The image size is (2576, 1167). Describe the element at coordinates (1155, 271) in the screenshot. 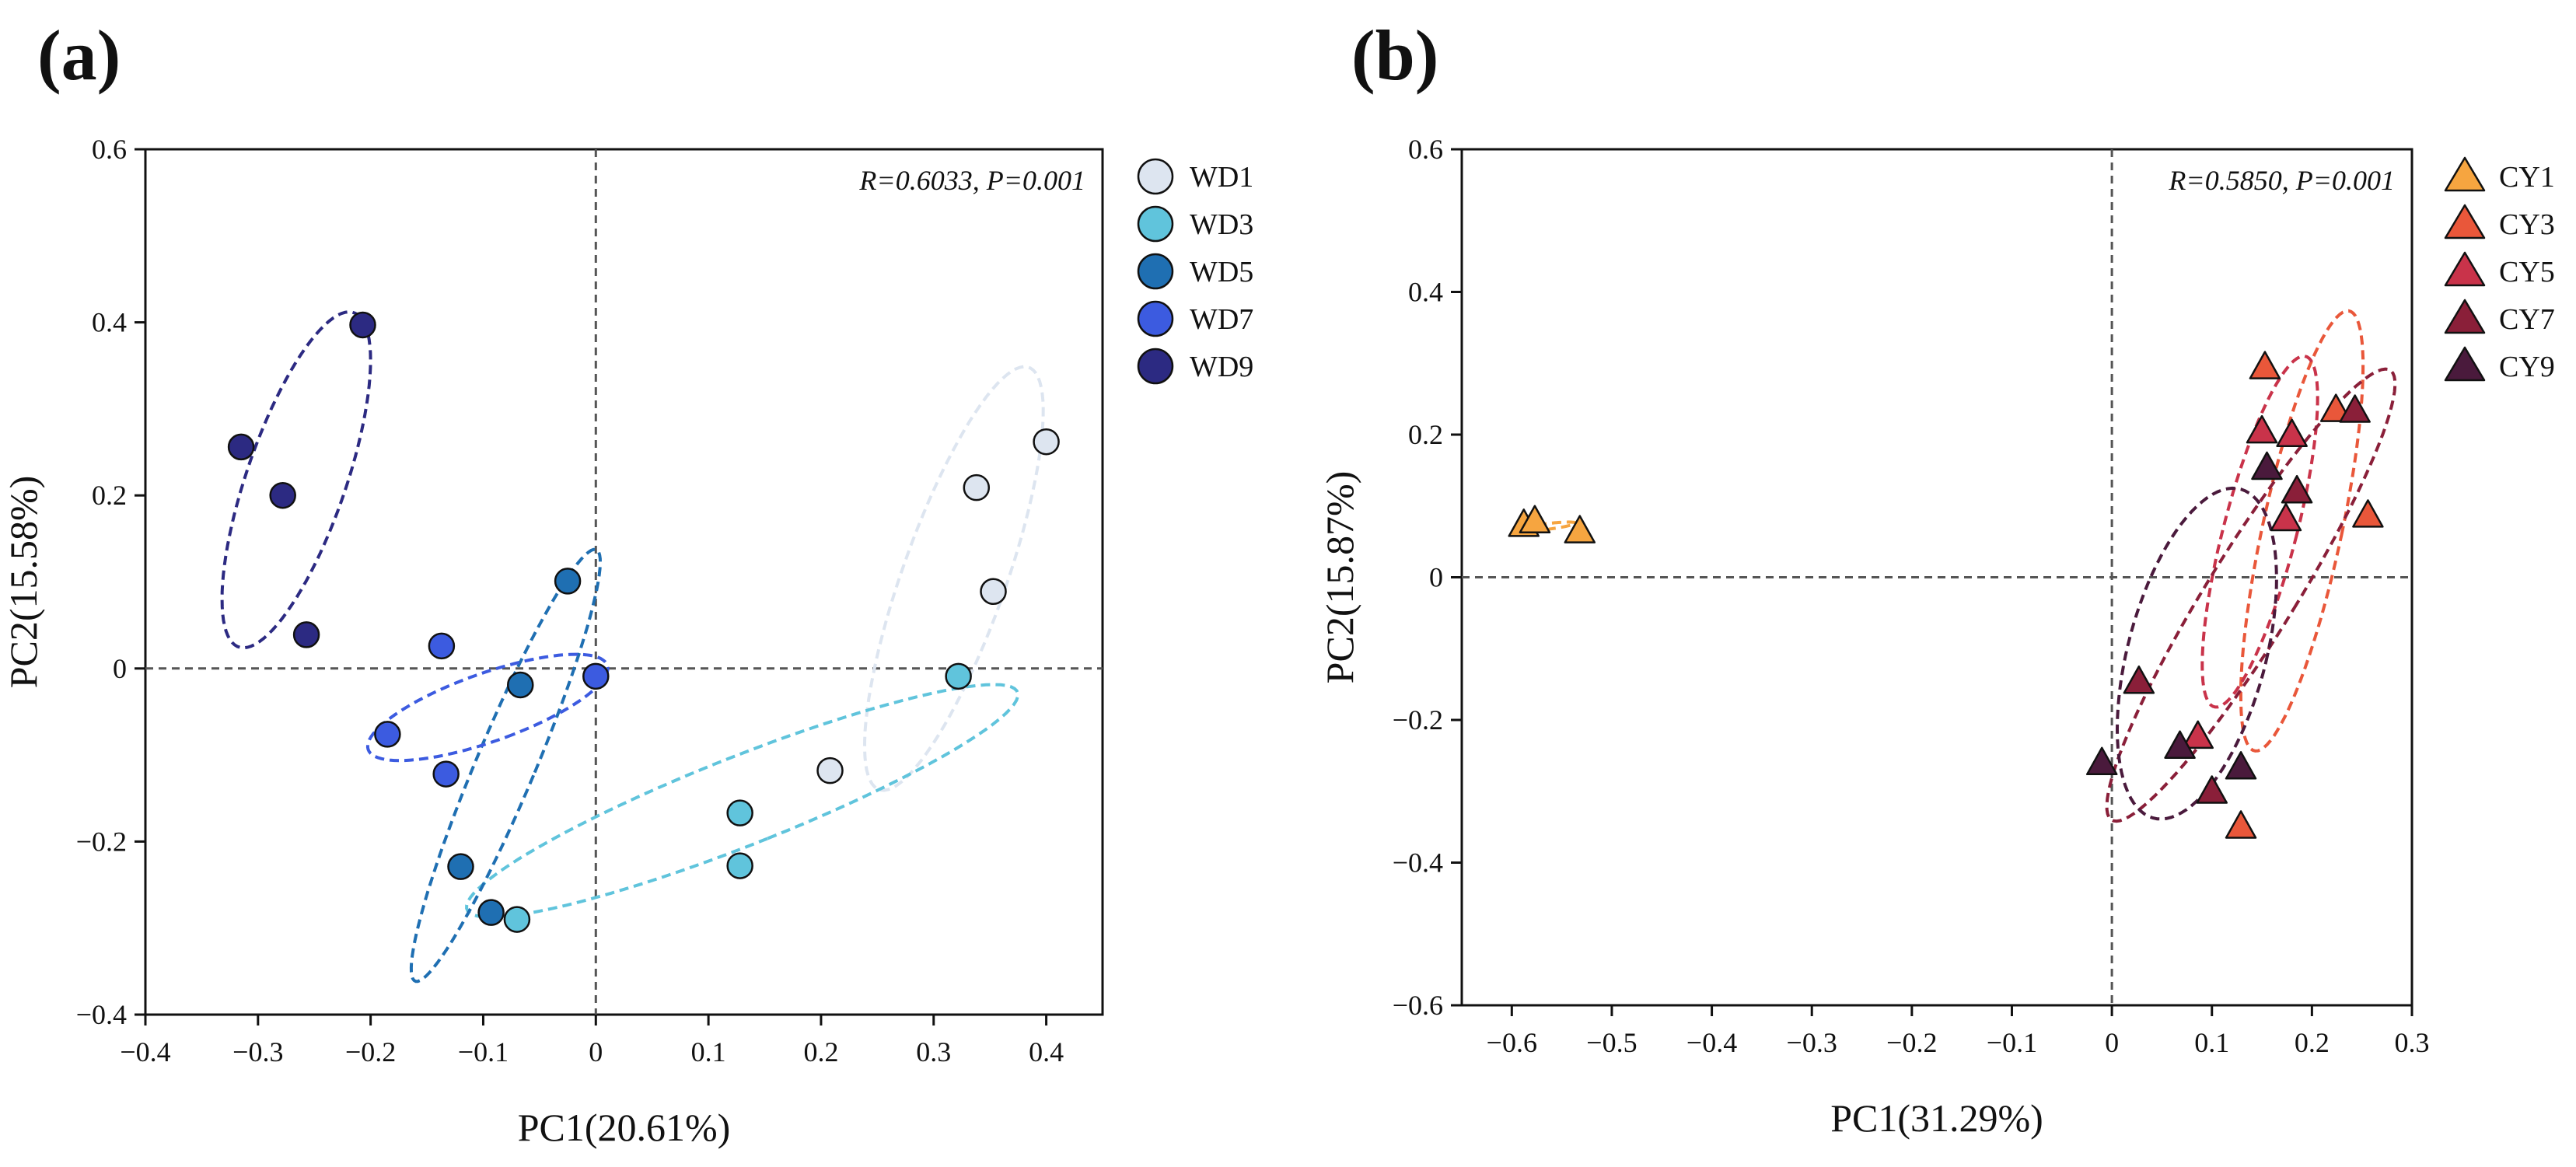

I see `legend-marker-wd5` at that location.